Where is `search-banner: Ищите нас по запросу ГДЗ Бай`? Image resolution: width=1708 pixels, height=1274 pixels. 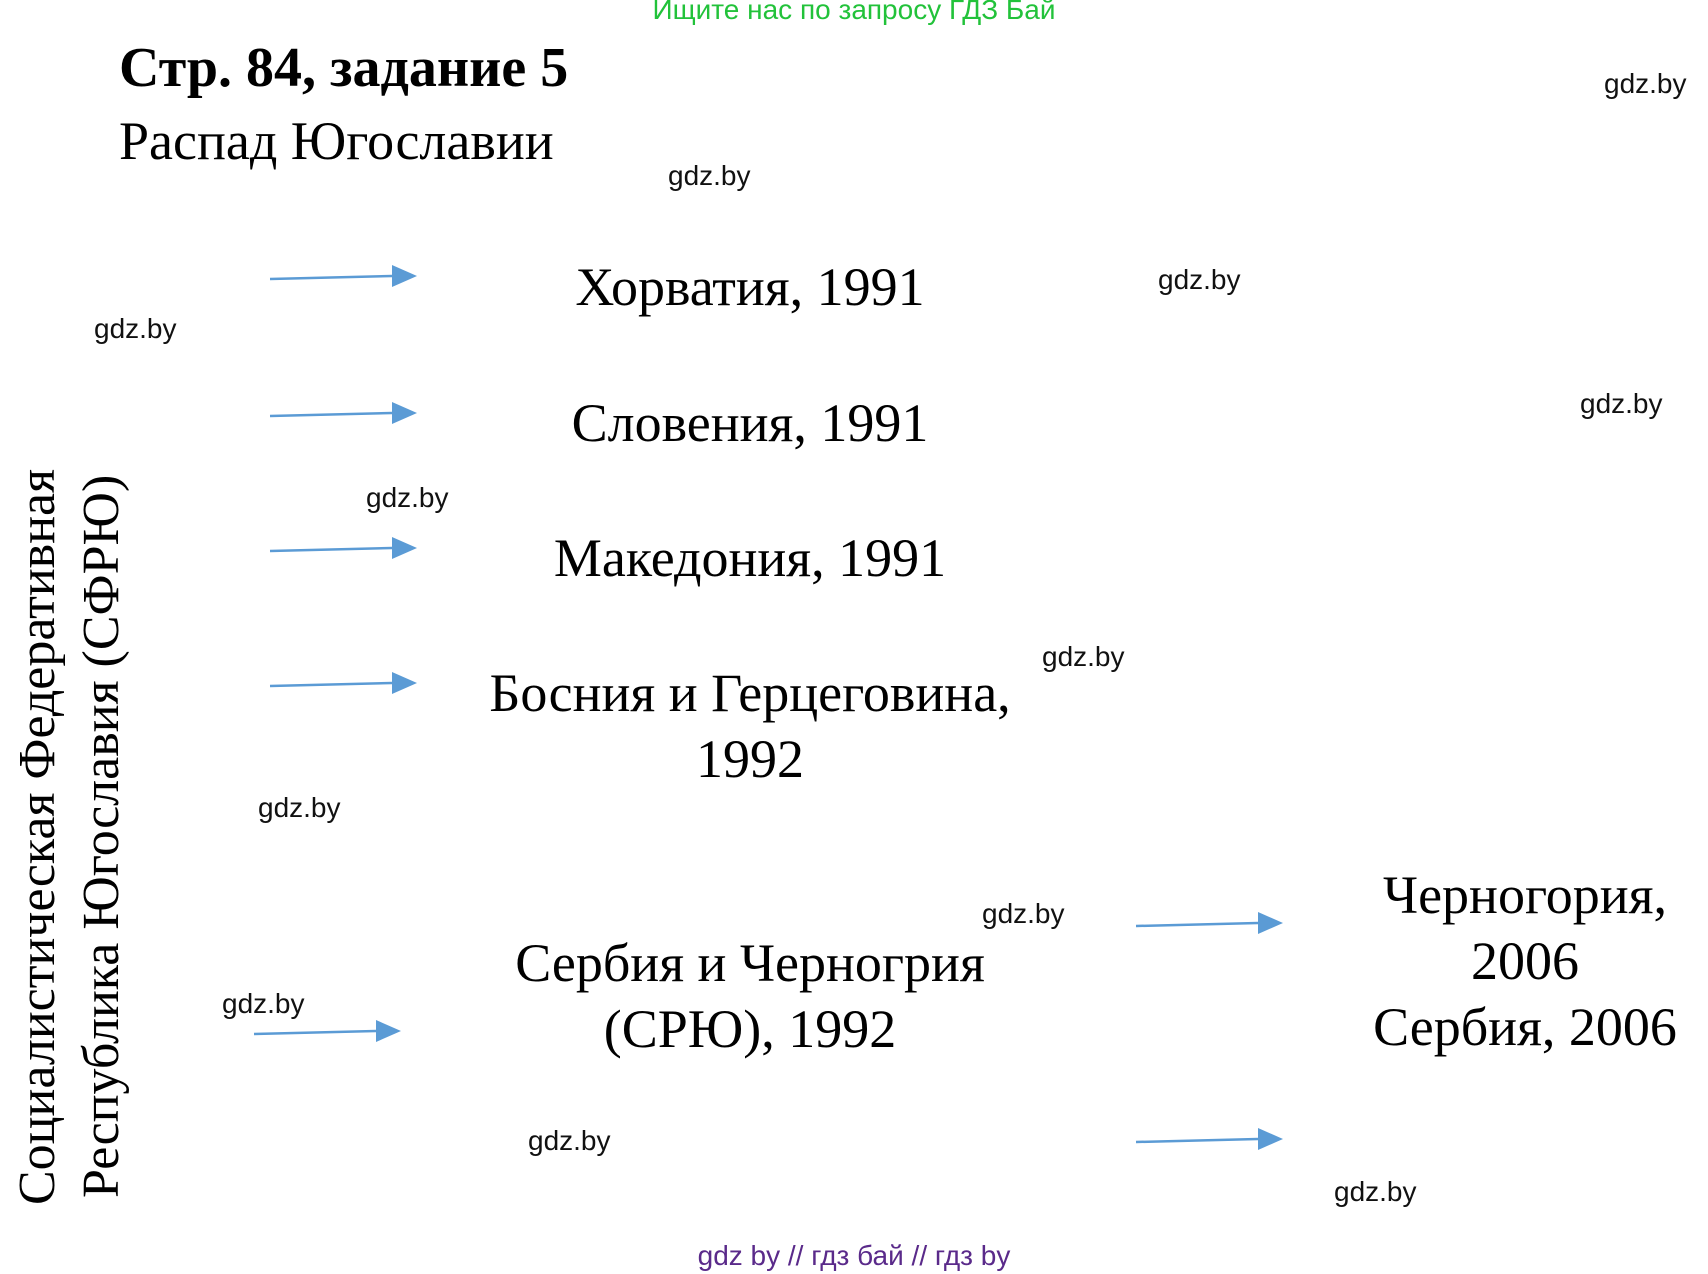
search-banner: Ищите нас по запросу ГДЗ Бай is located at coordinates (854, 12).